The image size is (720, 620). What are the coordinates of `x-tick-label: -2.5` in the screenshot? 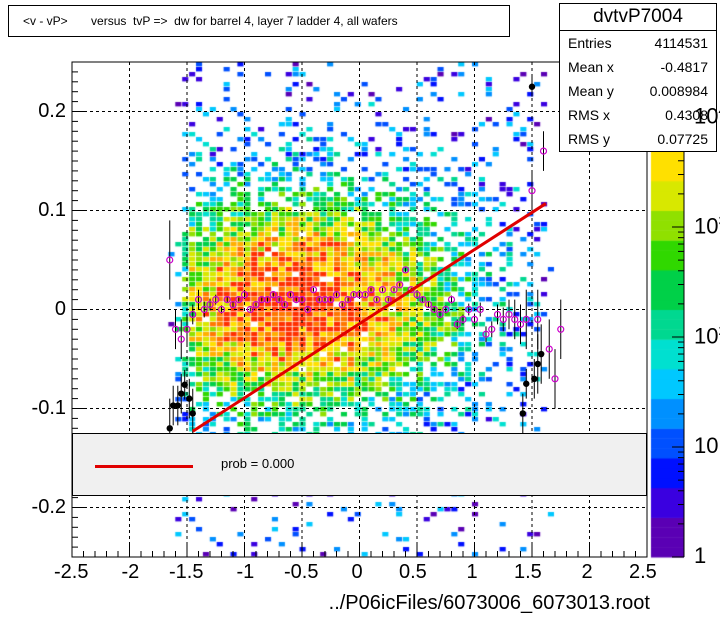 It's located at (71, 572).